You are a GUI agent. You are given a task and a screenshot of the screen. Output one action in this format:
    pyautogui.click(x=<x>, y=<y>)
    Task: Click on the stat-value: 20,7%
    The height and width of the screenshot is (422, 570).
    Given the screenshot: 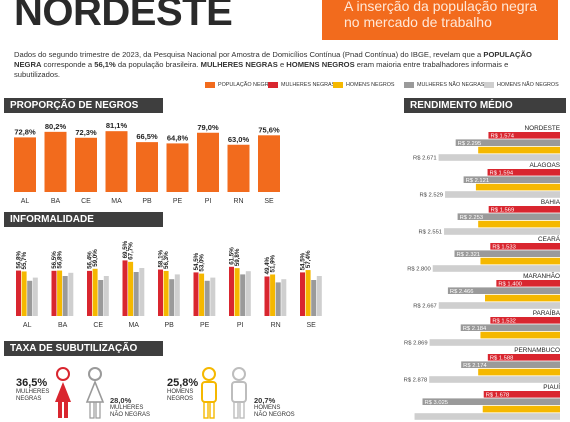 What is the action you would take?
    pyautogui.click(x=265, y=400)
    